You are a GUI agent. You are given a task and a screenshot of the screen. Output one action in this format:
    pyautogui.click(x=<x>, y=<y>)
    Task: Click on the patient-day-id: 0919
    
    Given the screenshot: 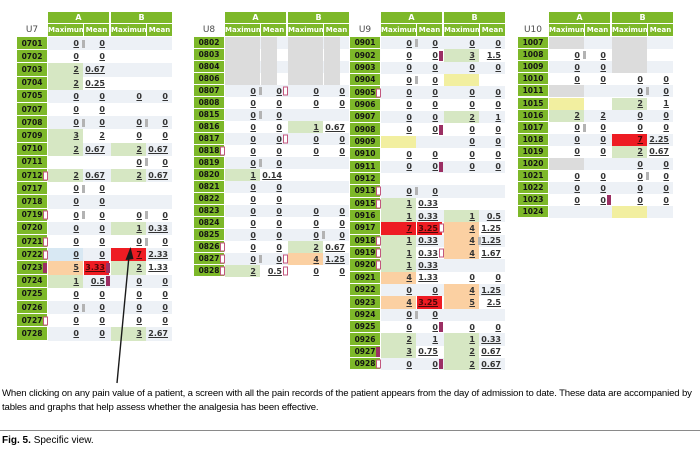 What is the action you would take?
    pyautogui.click(x=365, y=253)
    